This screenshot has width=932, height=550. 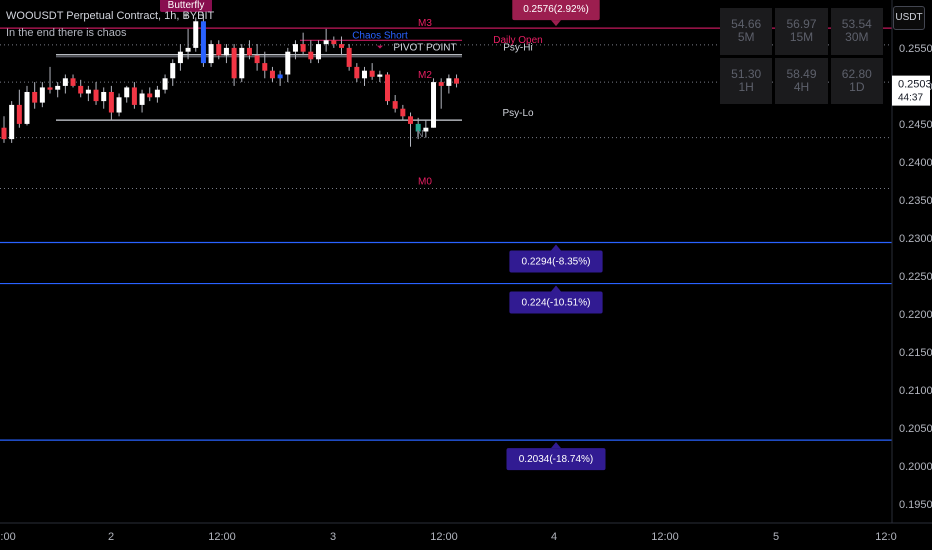 I want to click on rsi-value: 51.30, so click(x=746, y=73).